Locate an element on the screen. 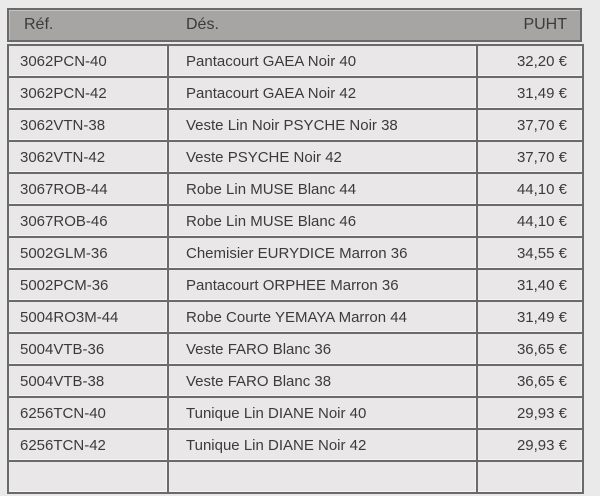  cell-ref: 6256TCN-40 is located at coordinates (88, 413).